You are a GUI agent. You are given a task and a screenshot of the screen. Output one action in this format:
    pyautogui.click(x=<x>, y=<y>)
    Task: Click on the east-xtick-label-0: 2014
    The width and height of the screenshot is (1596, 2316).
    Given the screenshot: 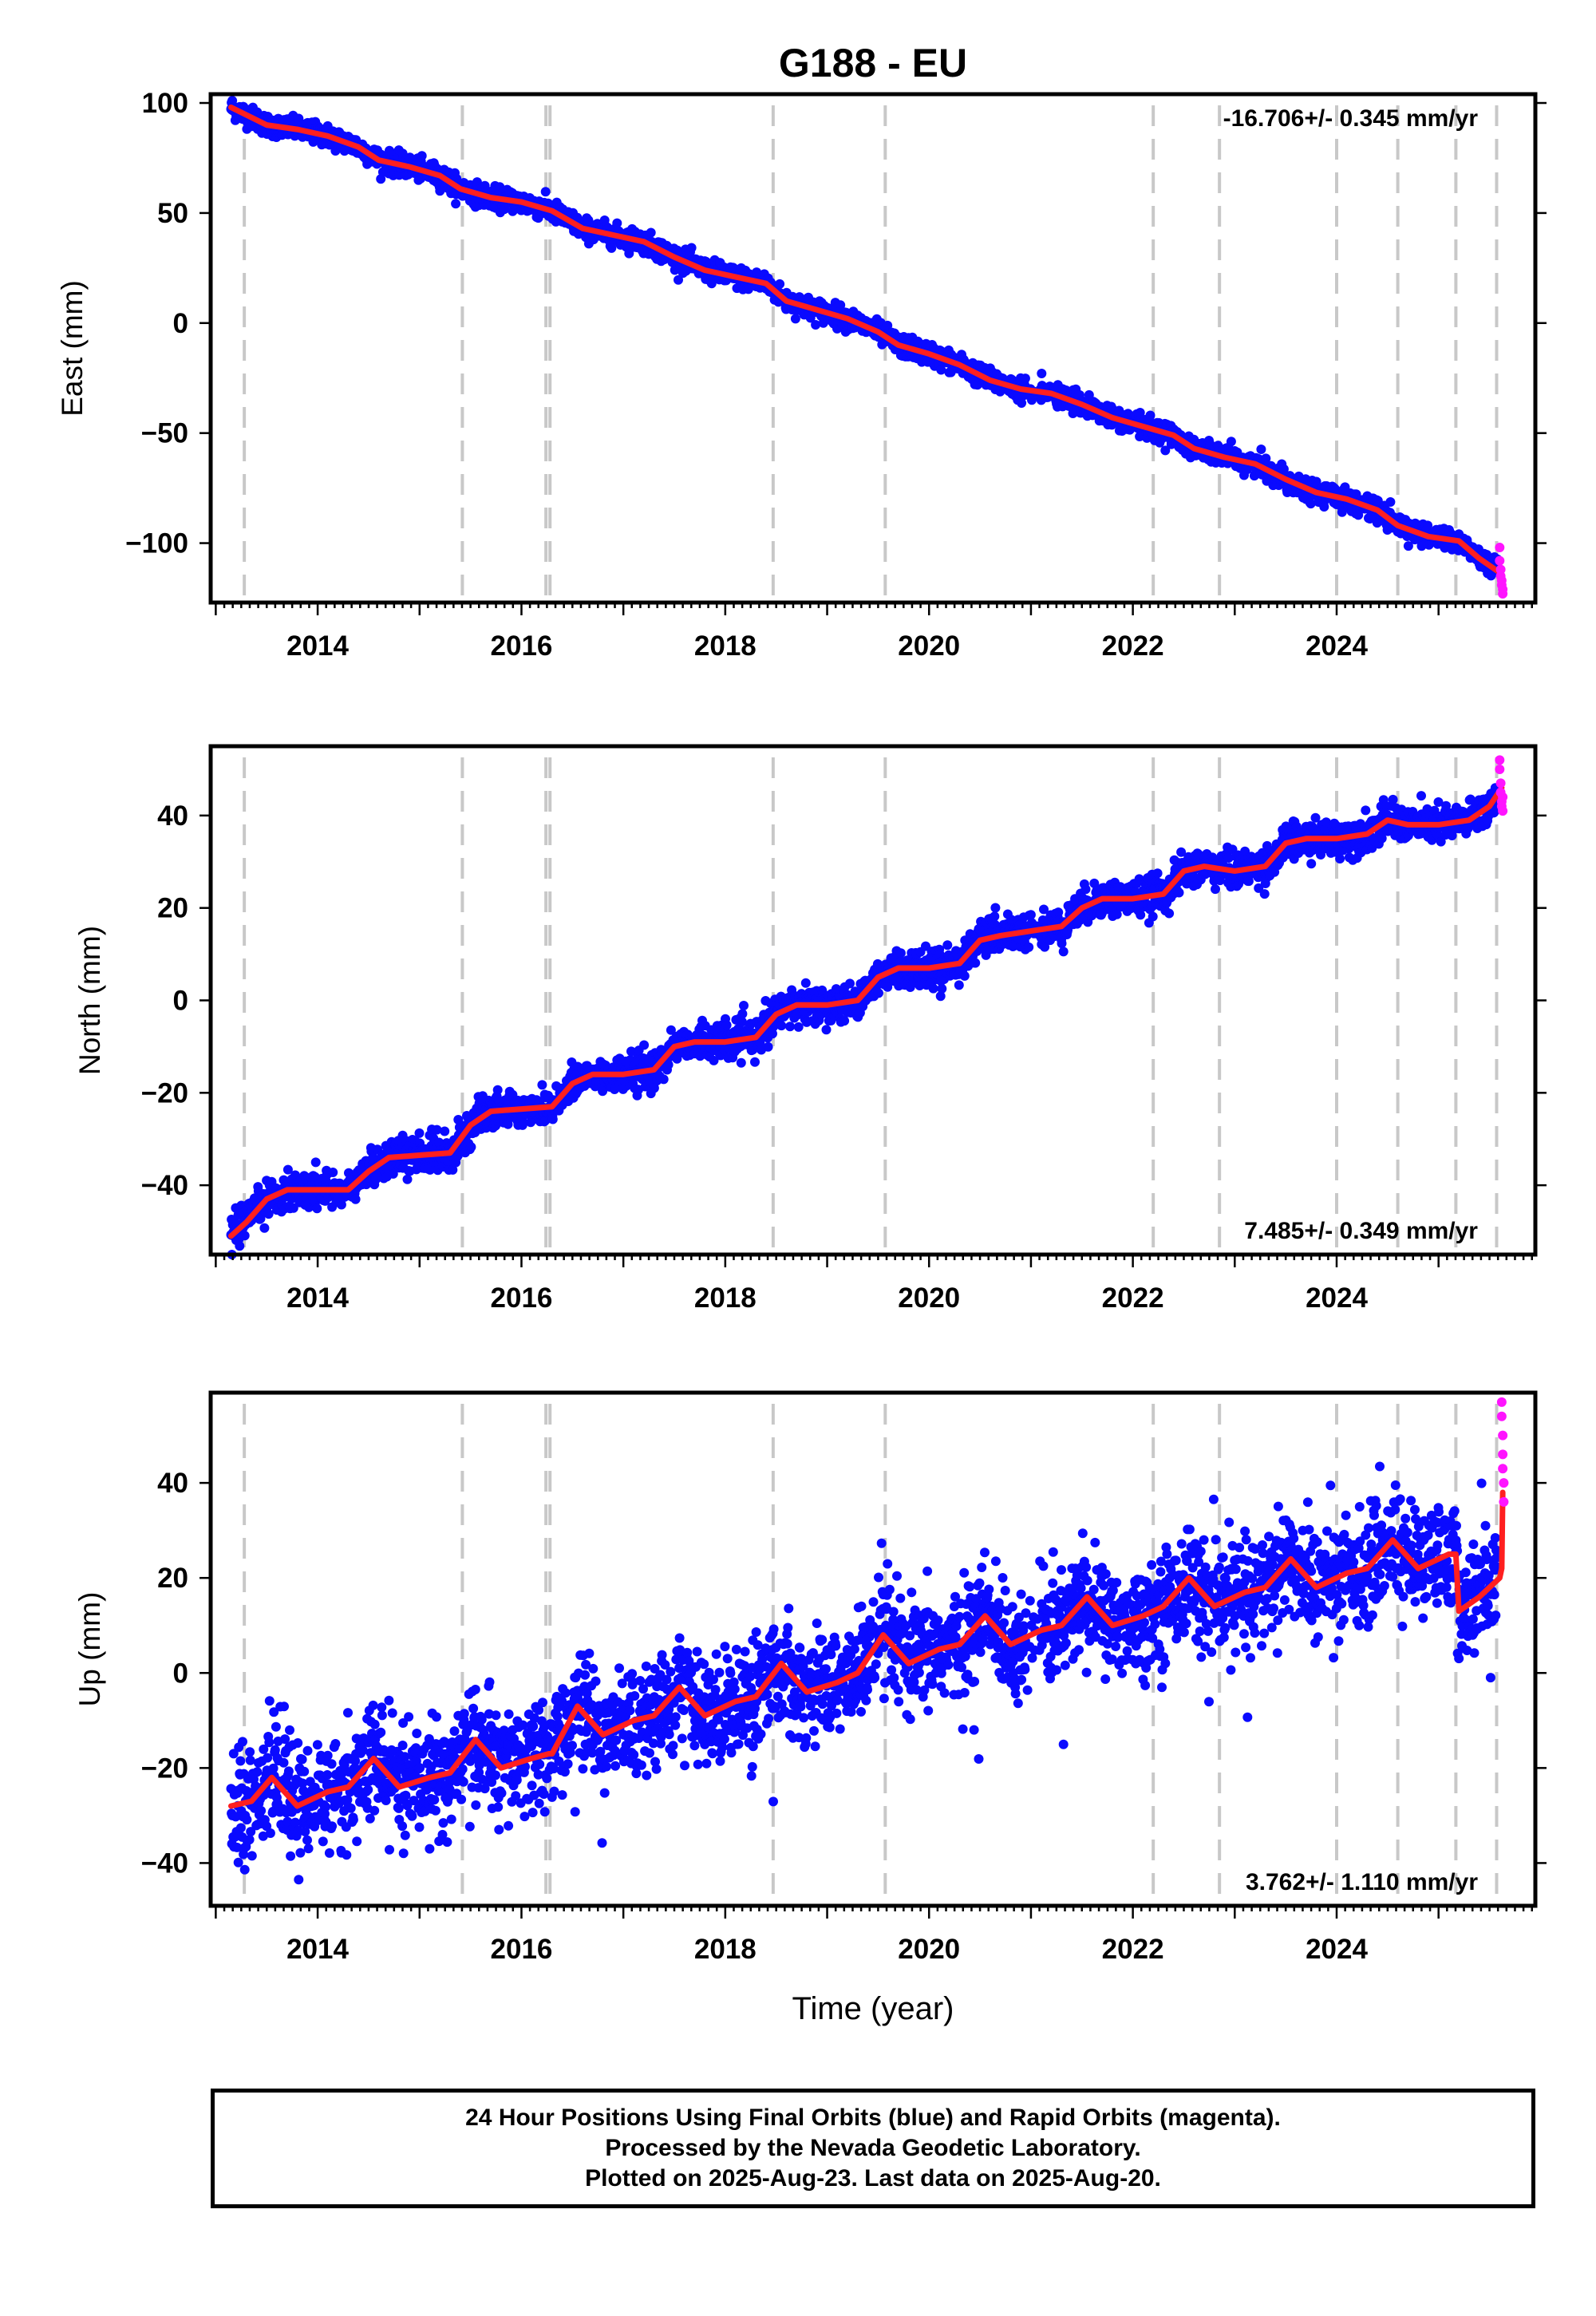 What is the action you would take?
    pyautogui.click(x=317, y=646)
    